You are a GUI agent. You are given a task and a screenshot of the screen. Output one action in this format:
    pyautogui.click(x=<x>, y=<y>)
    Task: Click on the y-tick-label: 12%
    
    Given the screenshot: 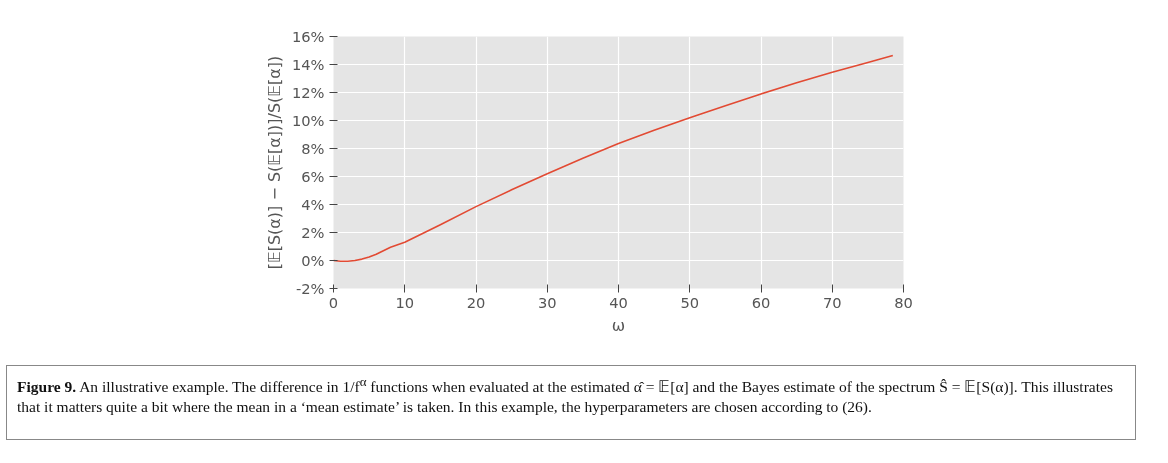 What is the action you would take?
    pyautogui.click(x=308, y=92)
    